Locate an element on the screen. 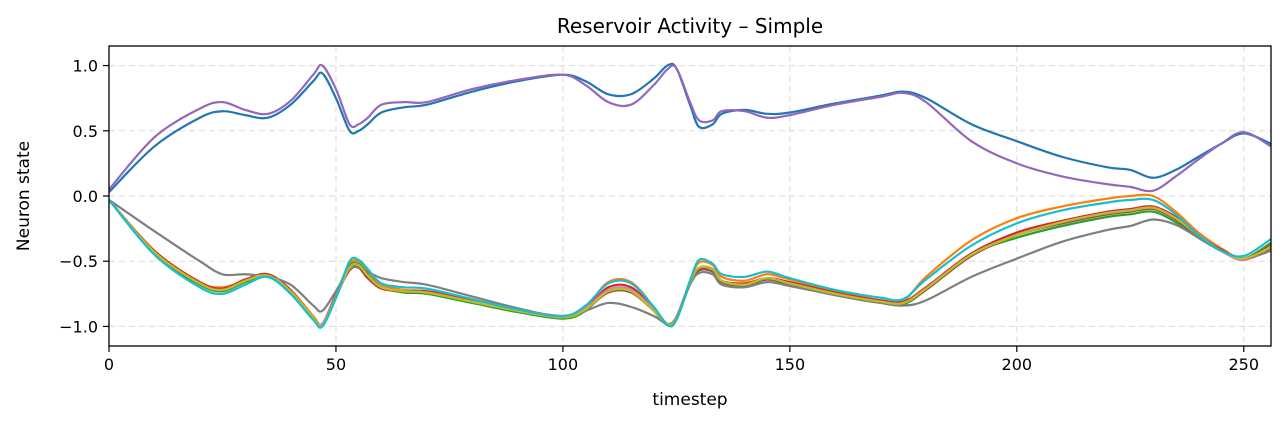 This screenshot has height=424, width=1286. y-tick-label: 0.5 is located at coordinates (85, 131).